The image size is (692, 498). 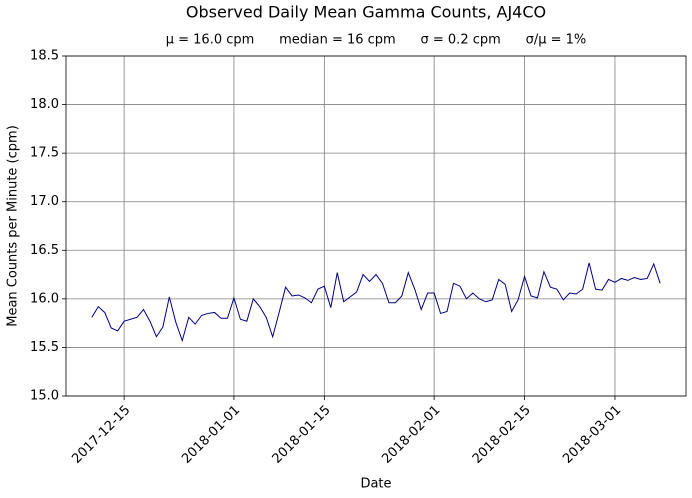 What do you see at coordinates (44, 347) in the screenshot?
I see `y-tick-label: 15.5` at bounding box center [44, 347].